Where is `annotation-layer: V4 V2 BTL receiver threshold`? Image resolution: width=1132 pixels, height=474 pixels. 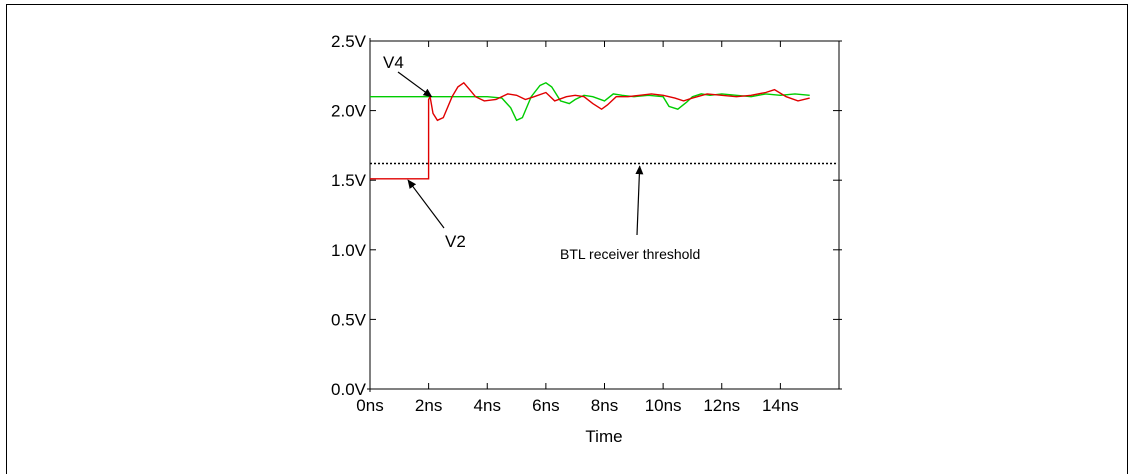 annotation-layer: V4 V2 BTL receiver threshold is located at coordinates (541, 157).